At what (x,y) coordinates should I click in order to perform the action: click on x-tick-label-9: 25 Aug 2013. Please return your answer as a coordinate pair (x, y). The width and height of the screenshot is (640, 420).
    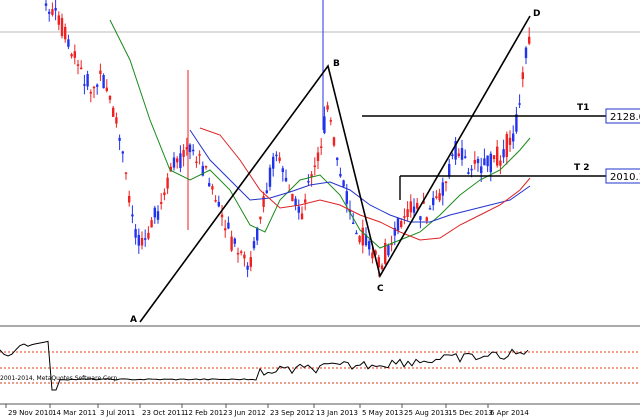
    Looking at the image, I should click on (426, 413).